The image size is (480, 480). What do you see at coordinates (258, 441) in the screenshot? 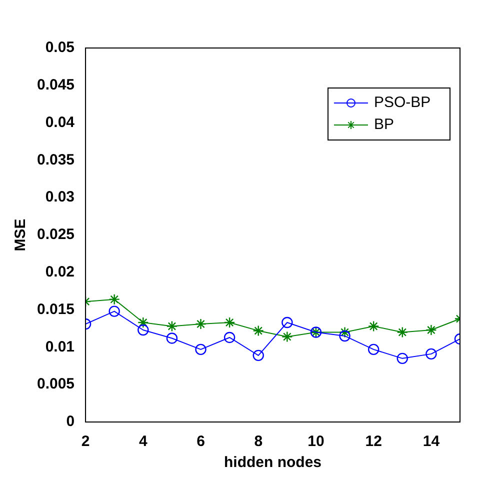
I see `x-tick-label: 8` at bounding box center [258, 441].